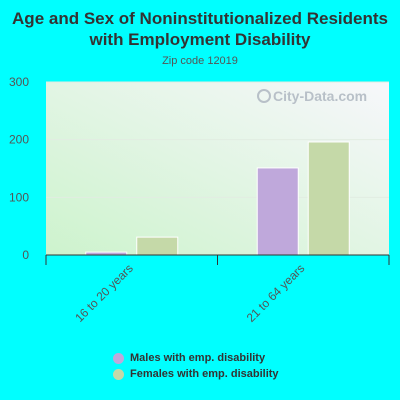 The height and width of the screenshot is (400, 400). I want to click on y-tick-label: 200, so click(19, 140).